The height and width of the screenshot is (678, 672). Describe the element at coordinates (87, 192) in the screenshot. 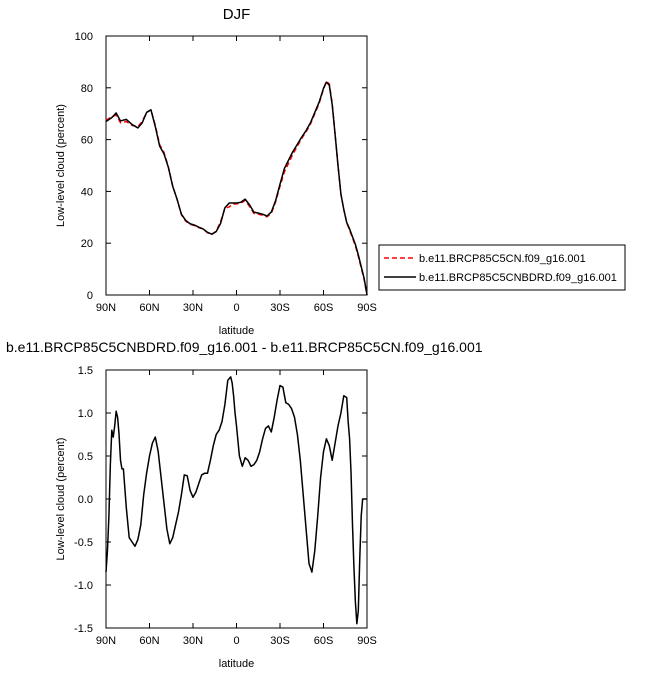

I see `y-tick-label: 40` at that location.